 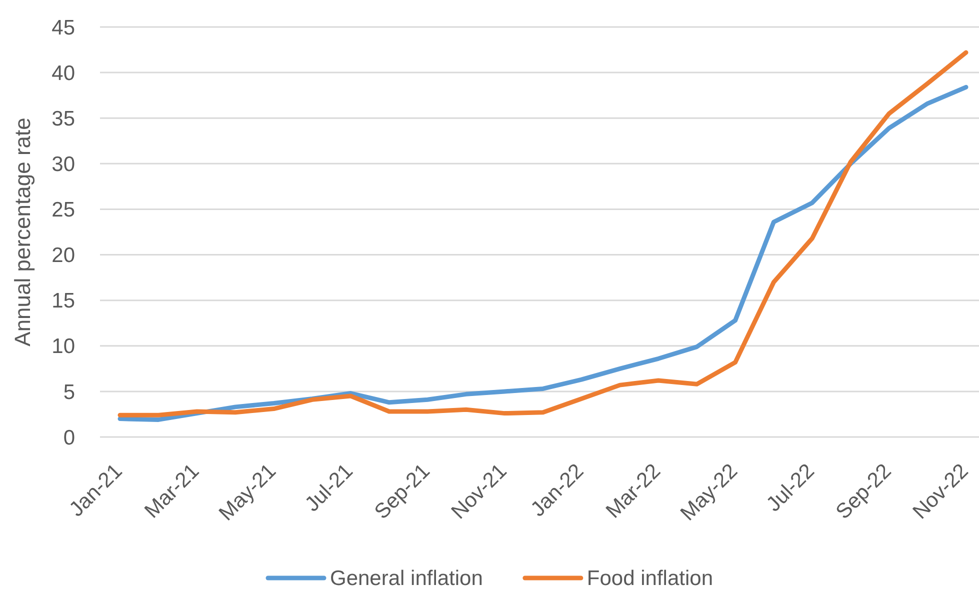 I want to click on y-tick-label: 15, so click(x=63, y=301).